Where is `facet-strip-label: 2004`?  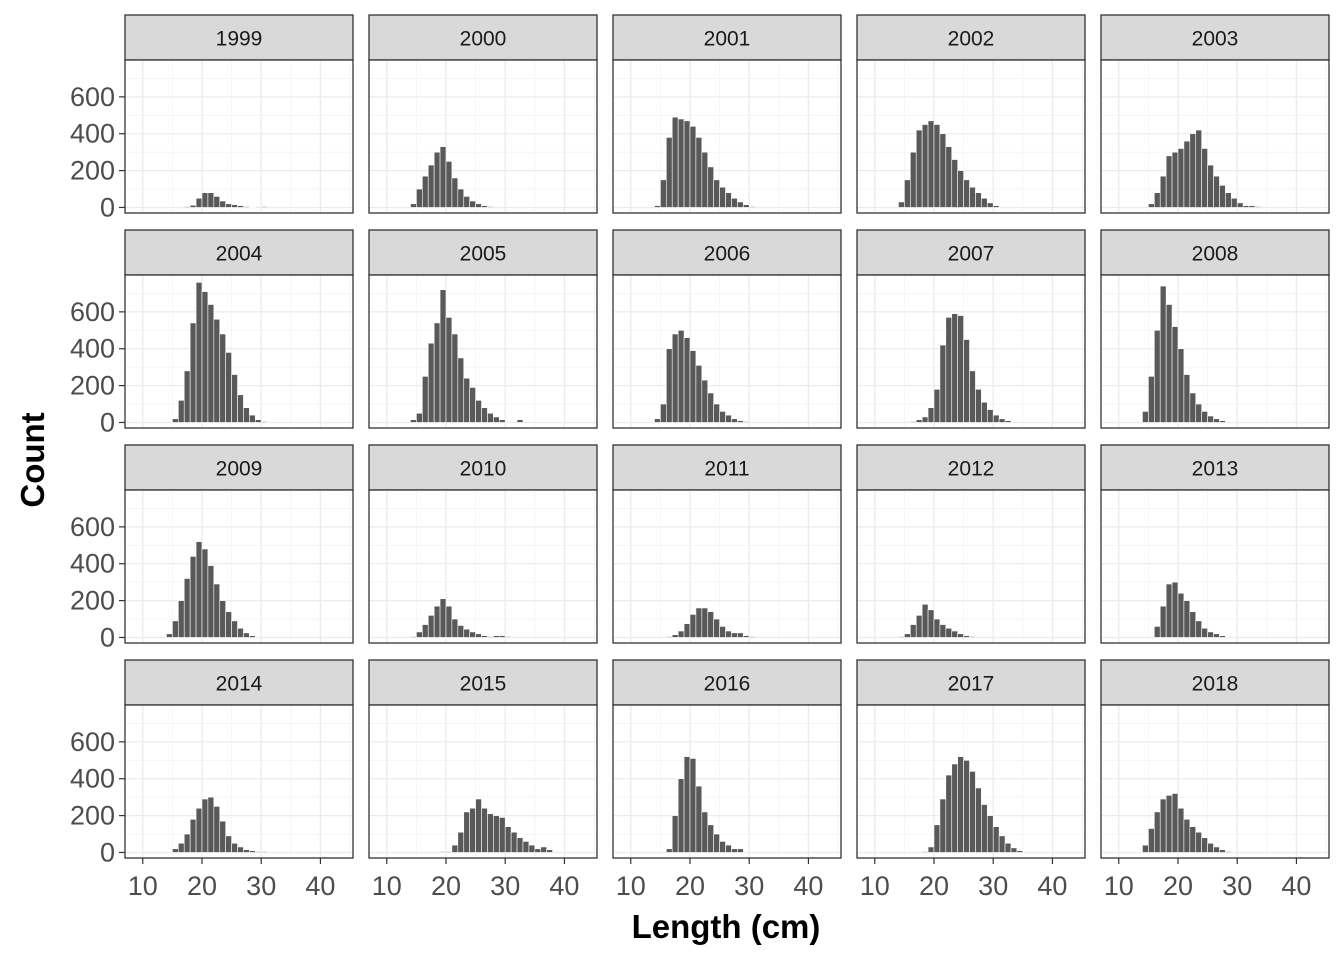 facet-strip-label: 2004 is located at coordinates (239, 254).